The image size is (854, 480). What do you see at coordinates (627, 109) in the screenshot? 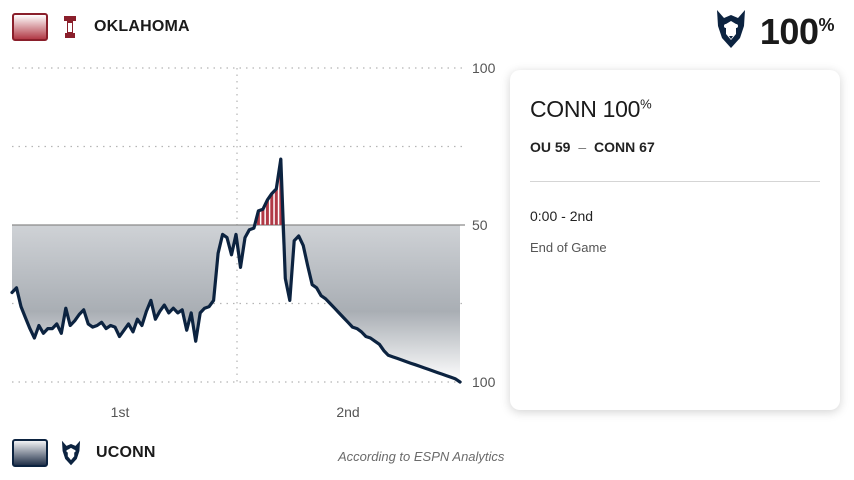
I see `card-percent: 100%` at bounding box center [627, 109].